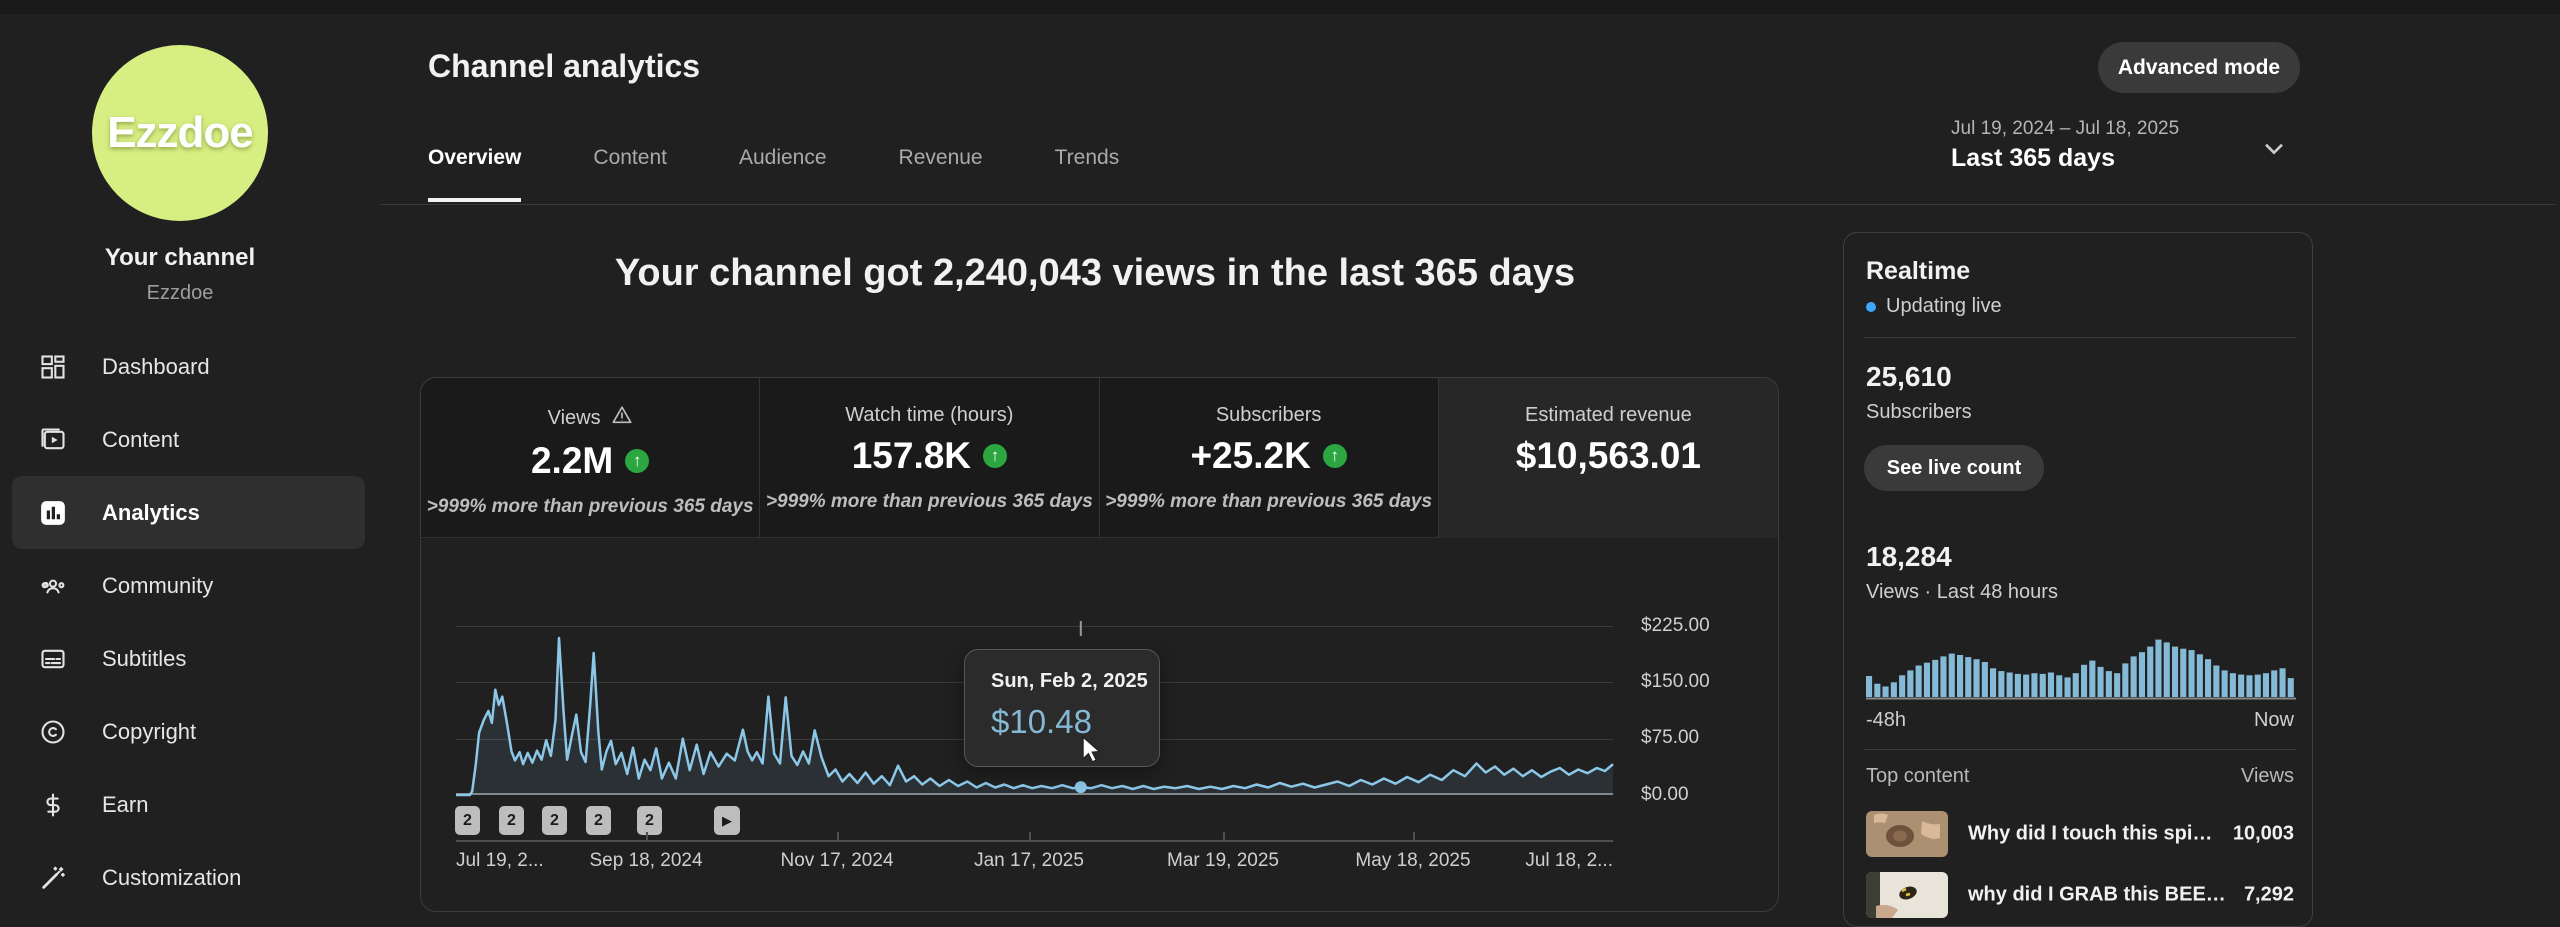 The width and height of the screenshot is (2560, 927). What do you see at coordinates (2081, 669) in the screenshot?
I see `realtime-bars-chart` at bounding box center [2081, 669].